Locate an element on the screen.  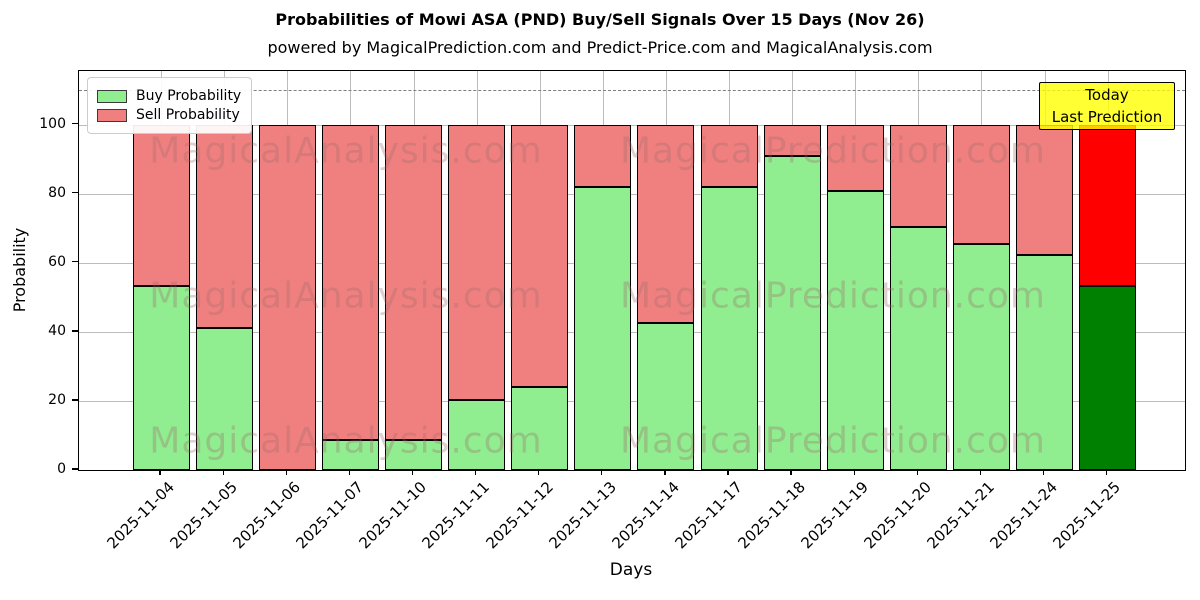
x-tick-label-text: 2025-11-21 is located at coordinates (961, 515).